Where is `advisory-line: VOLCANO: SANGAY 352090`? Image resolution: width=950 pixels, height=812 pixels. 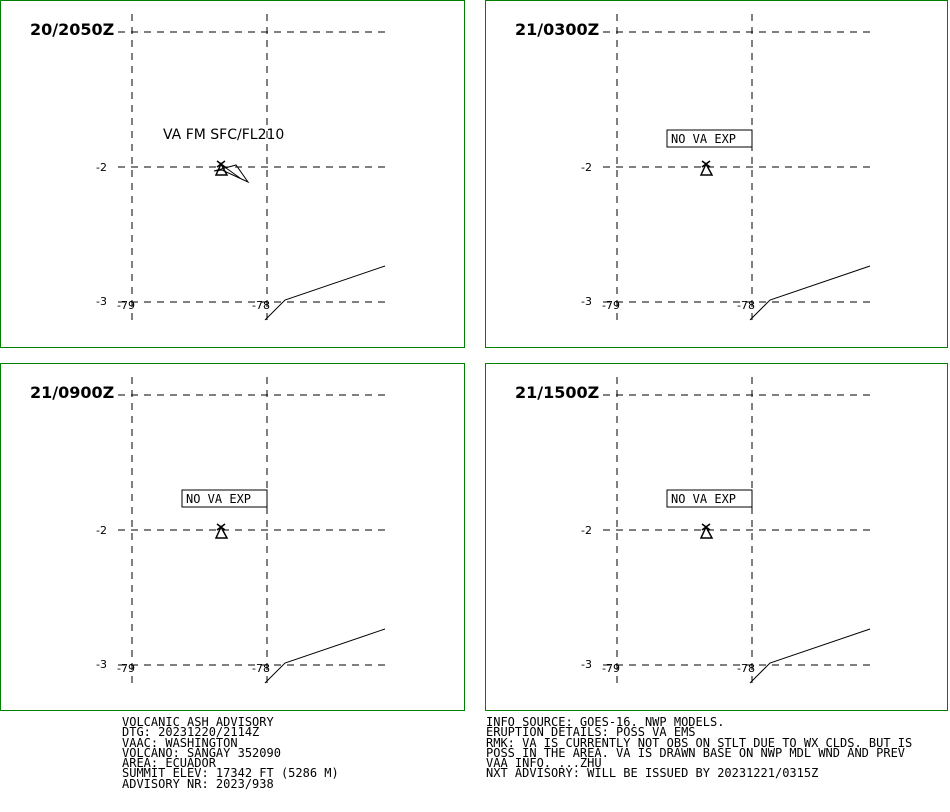
advisory-line: VOLCANO: SANGAY 352090 is located at coordinates (201, 752).